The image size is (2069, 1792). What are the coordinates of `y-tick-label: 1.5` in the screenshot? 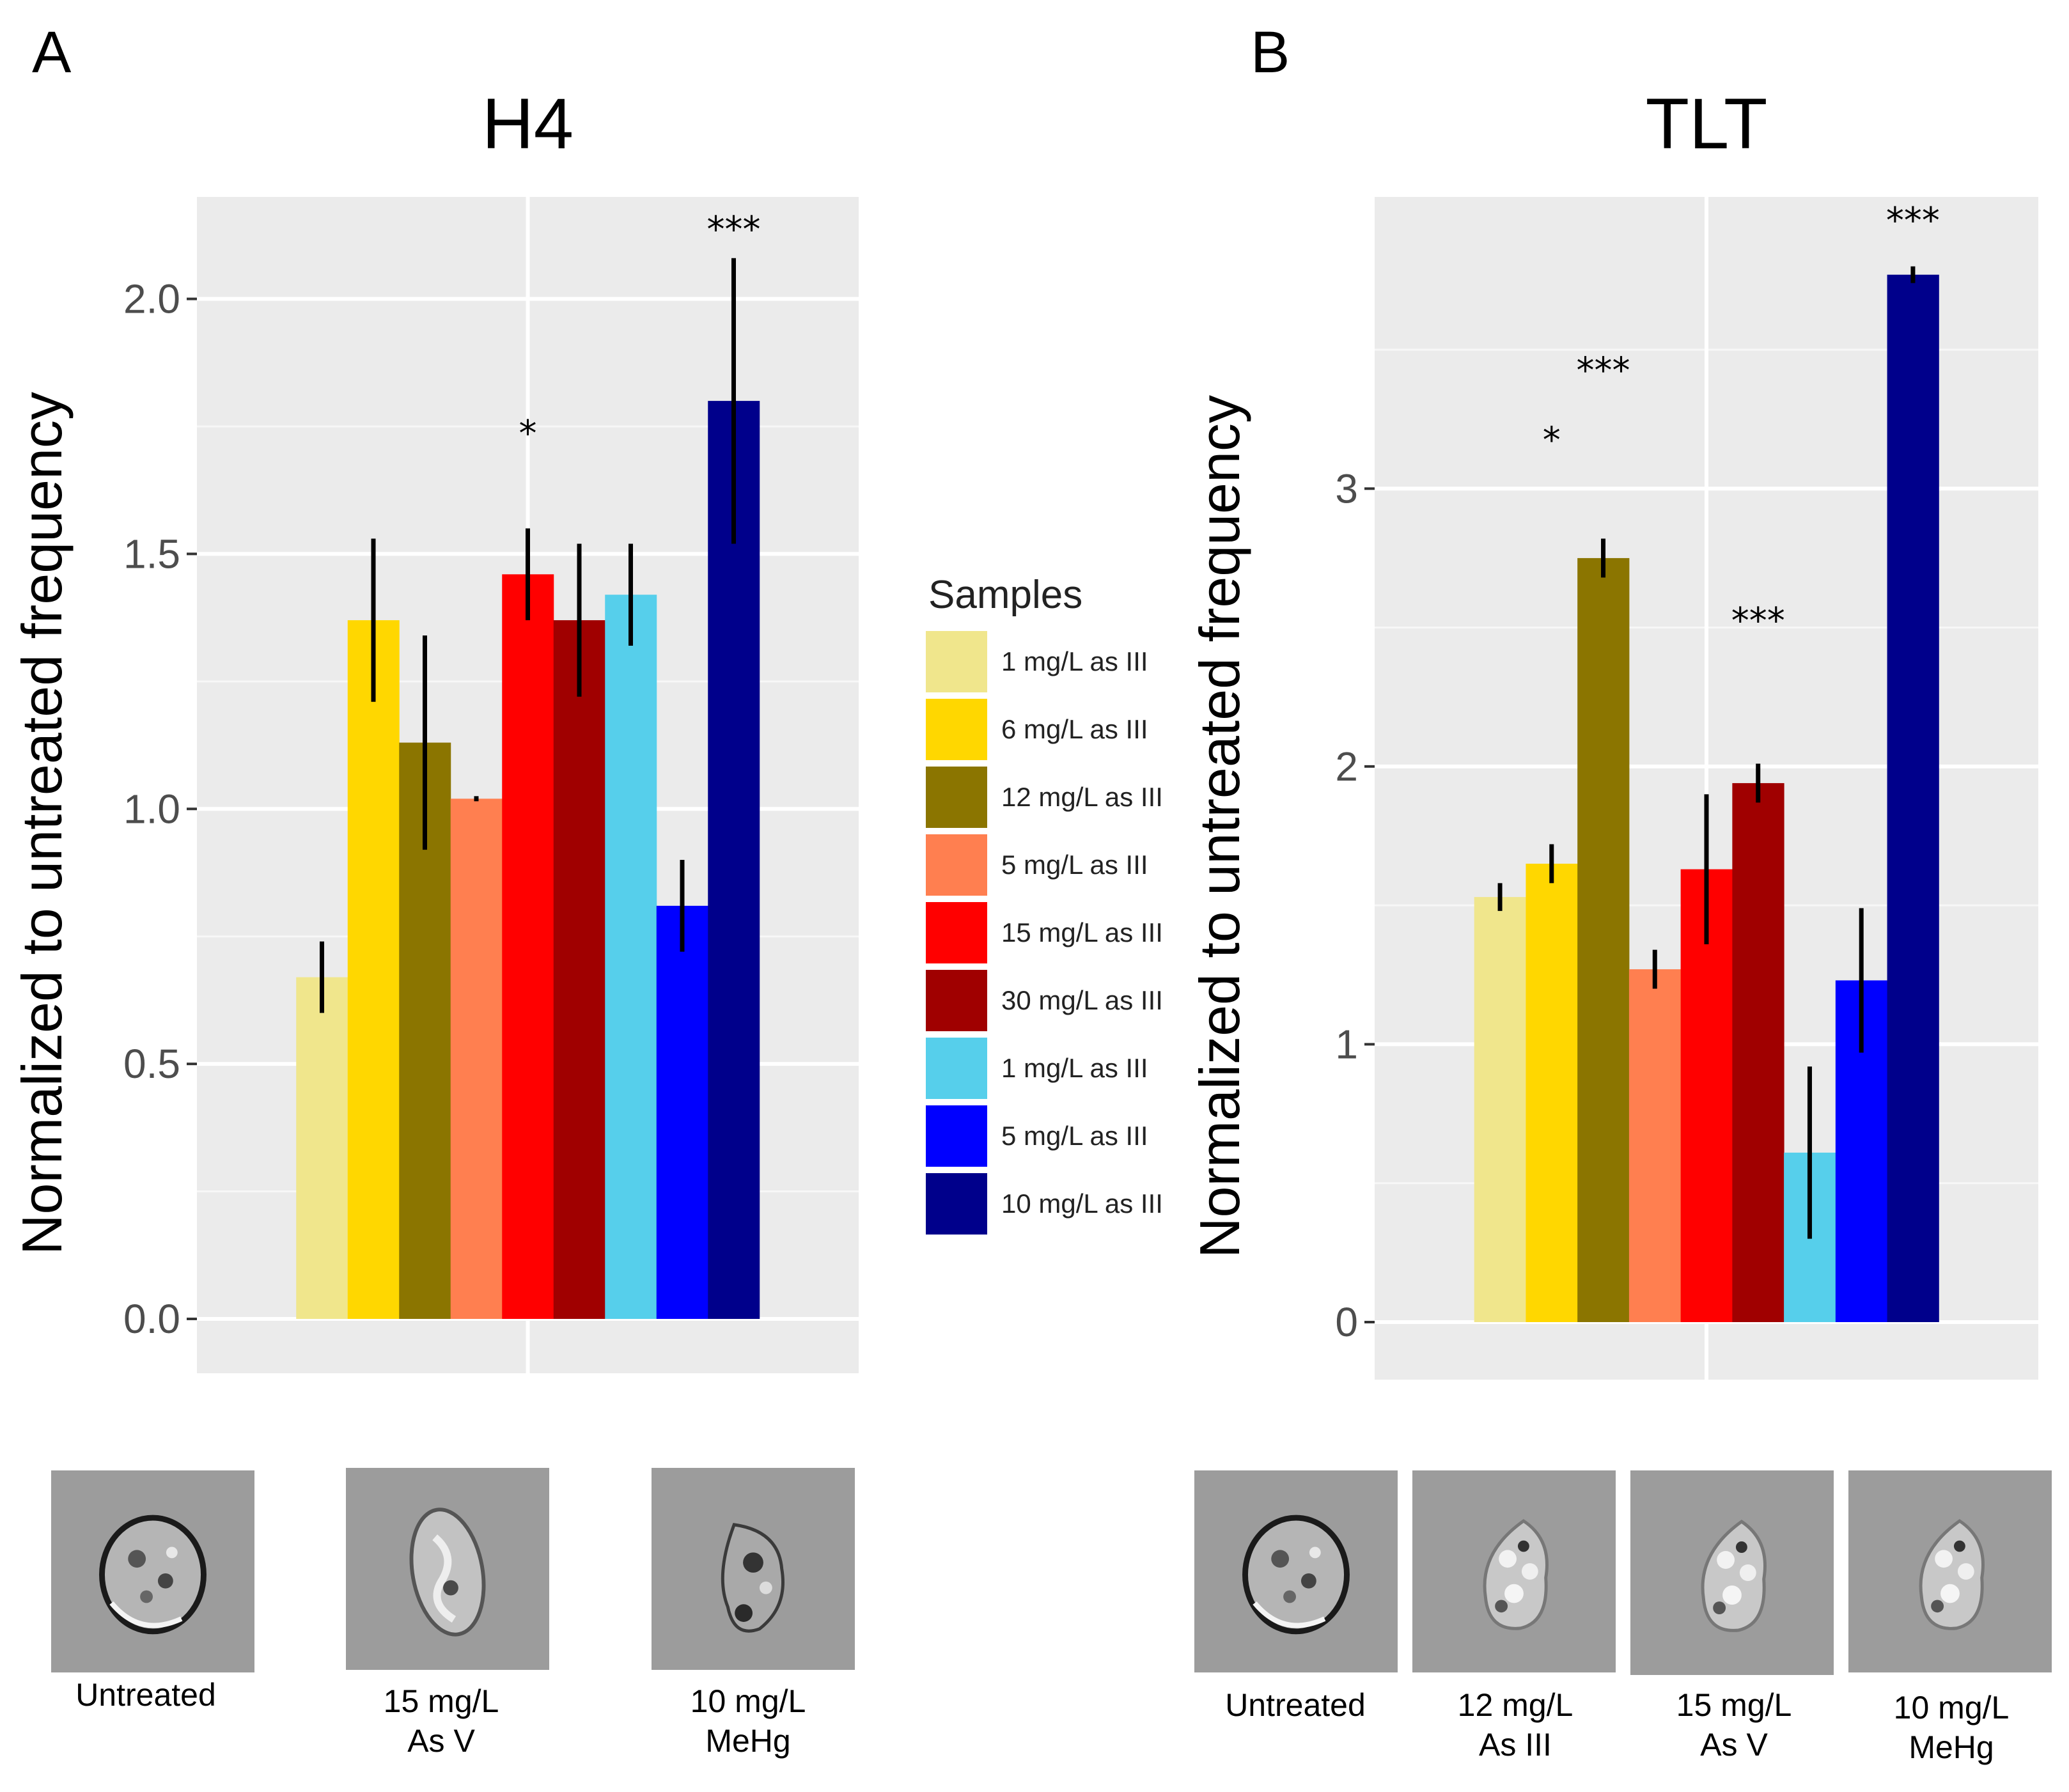 It's located at (151, 554).